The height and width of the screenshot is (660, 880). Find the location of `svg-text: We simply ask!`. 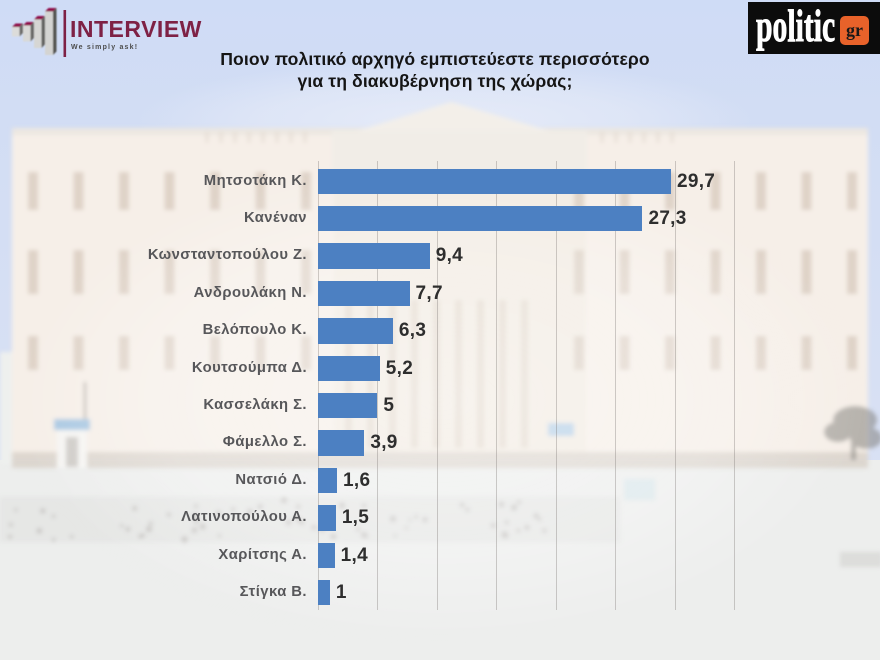

svg-text: We simply ask! is located at coordinates (104, 47).